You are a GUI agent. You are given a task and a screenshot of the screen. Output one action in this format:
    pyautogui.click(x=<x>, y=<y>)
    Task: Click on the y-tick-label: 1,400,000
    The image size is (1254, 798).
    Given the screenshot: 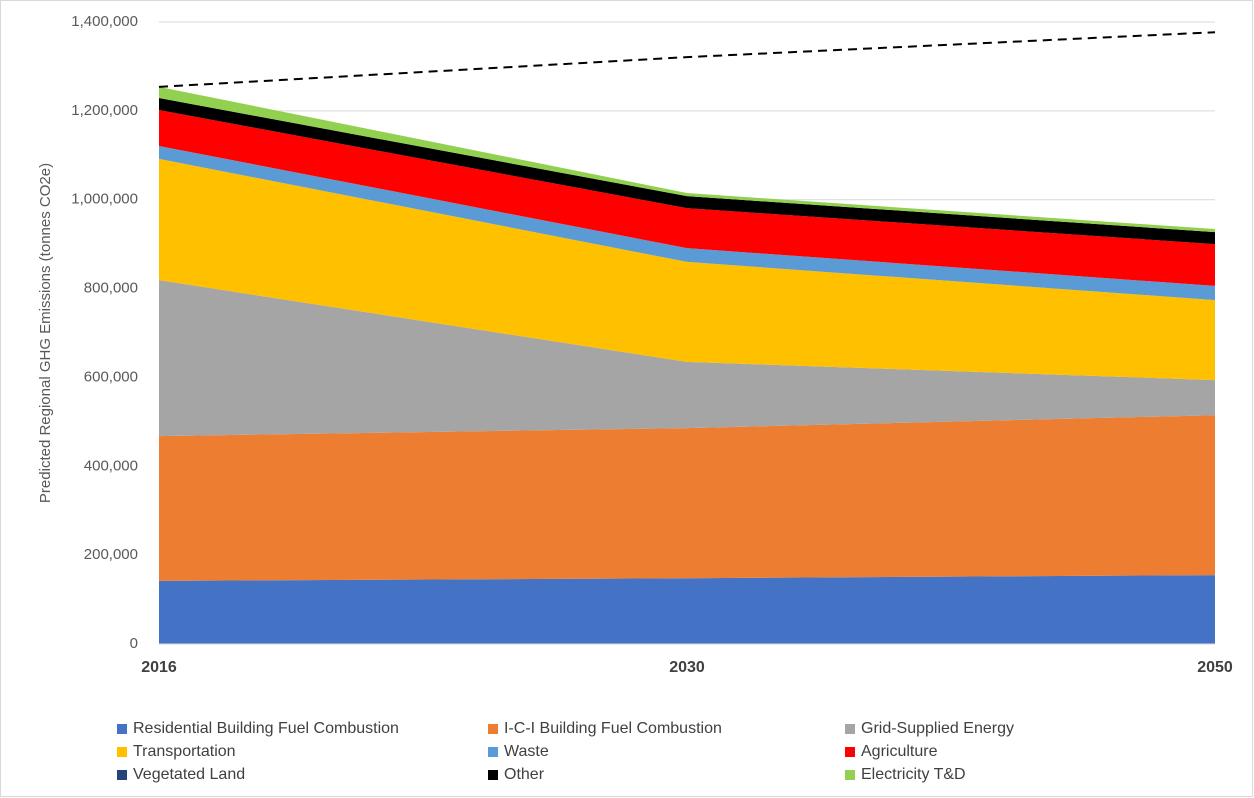 What is the action you would take?
    pyautogui.click(x=104, y=21)
    